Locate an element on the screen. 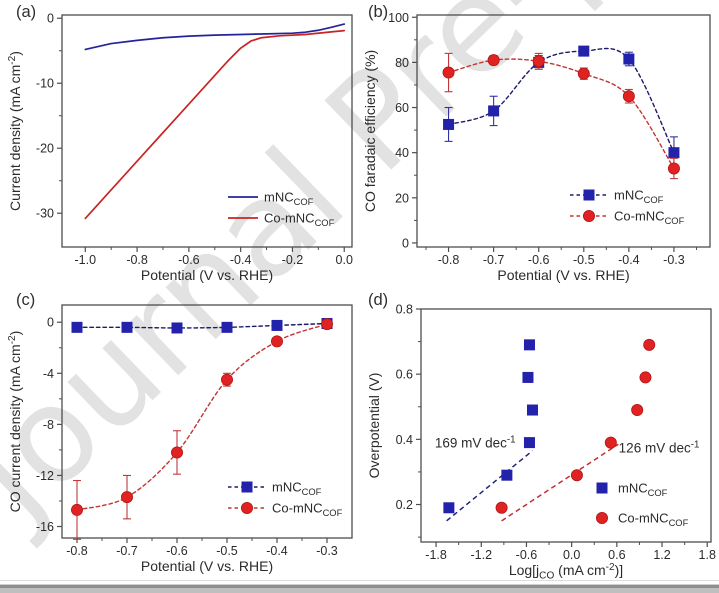  svg-text: -30 is located at coordinates (45, 214).